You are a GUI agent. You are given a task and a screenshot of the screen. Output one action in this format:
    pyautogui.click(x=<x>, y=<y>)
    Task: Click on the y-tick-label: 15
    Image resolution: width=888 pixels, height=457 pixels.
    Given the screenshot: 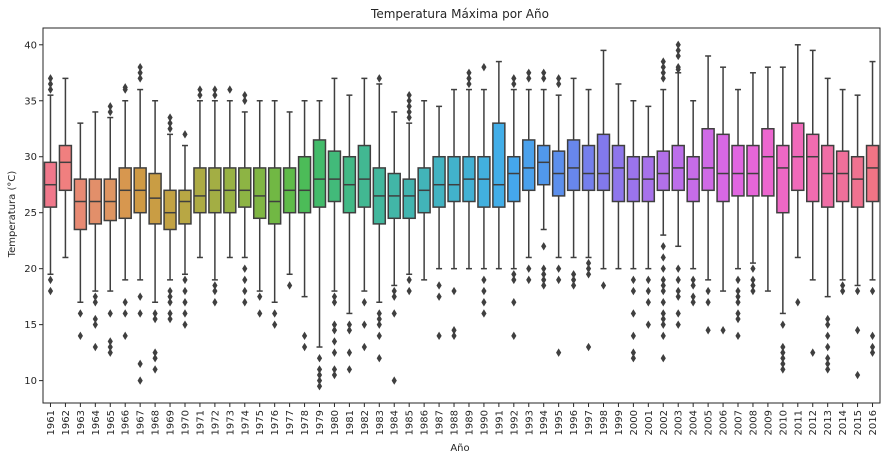 What is the action you would take?
    pyautogui.click(x=30, y=325)
    